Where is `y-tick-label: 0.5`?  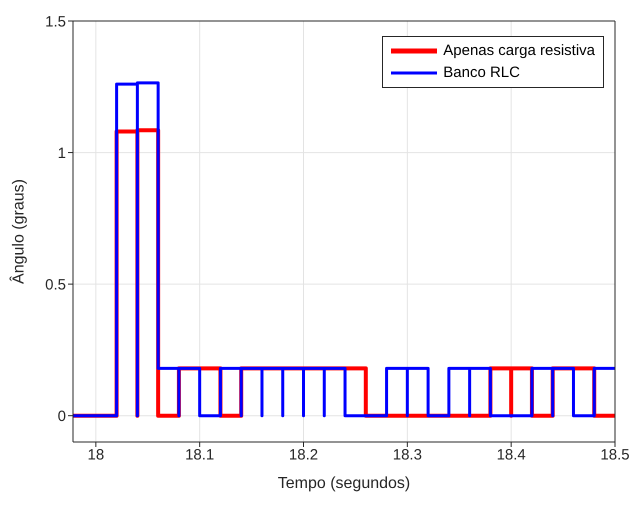 y-tick-label: 0.5 is located at coordinates (55, 285).